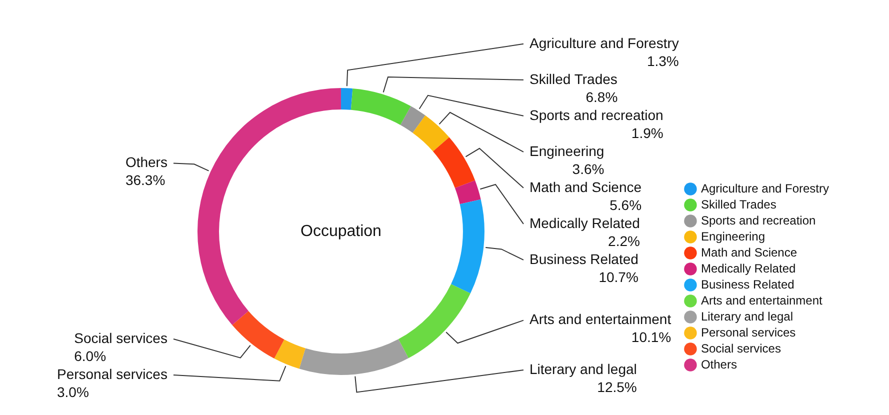  What do you see at coordinates (740, 348) in the screenshot?
I see `legend-label: Social services` at bounding box center [740, 348].